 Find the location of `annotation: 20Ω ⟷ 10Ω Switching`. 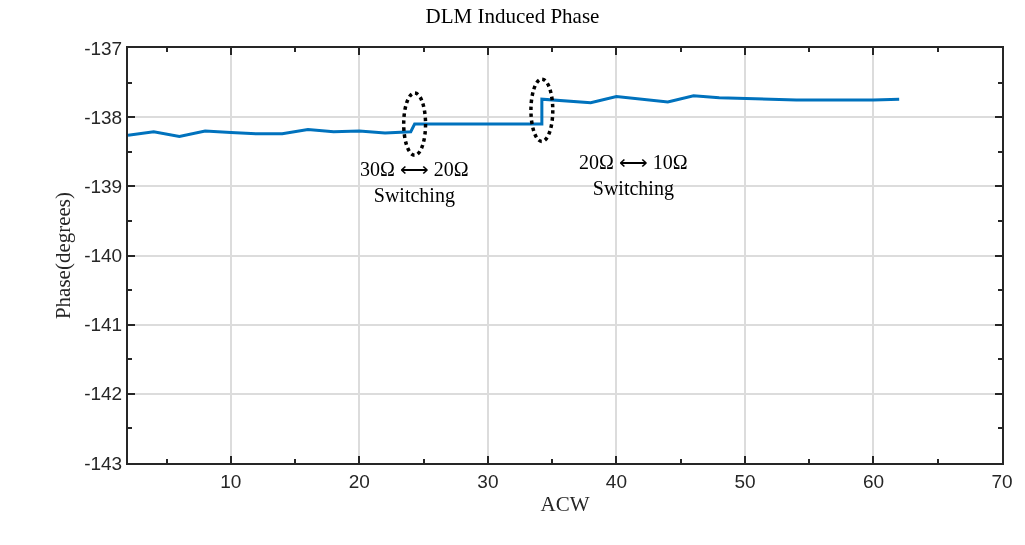

annotation: 20Ω ⟷ 10Ω Switching is located at coordinates (633, 175).